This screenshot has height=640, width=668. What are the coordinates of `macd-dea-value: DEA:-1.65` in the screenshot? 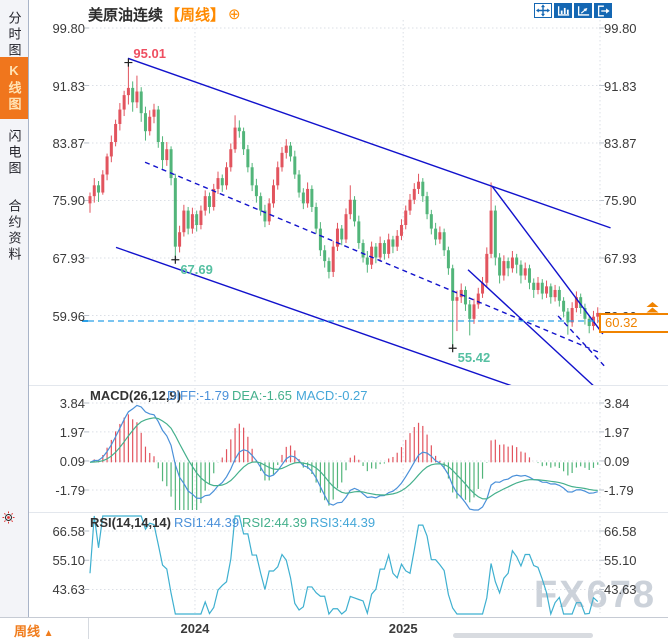 It's located at (262, 395).